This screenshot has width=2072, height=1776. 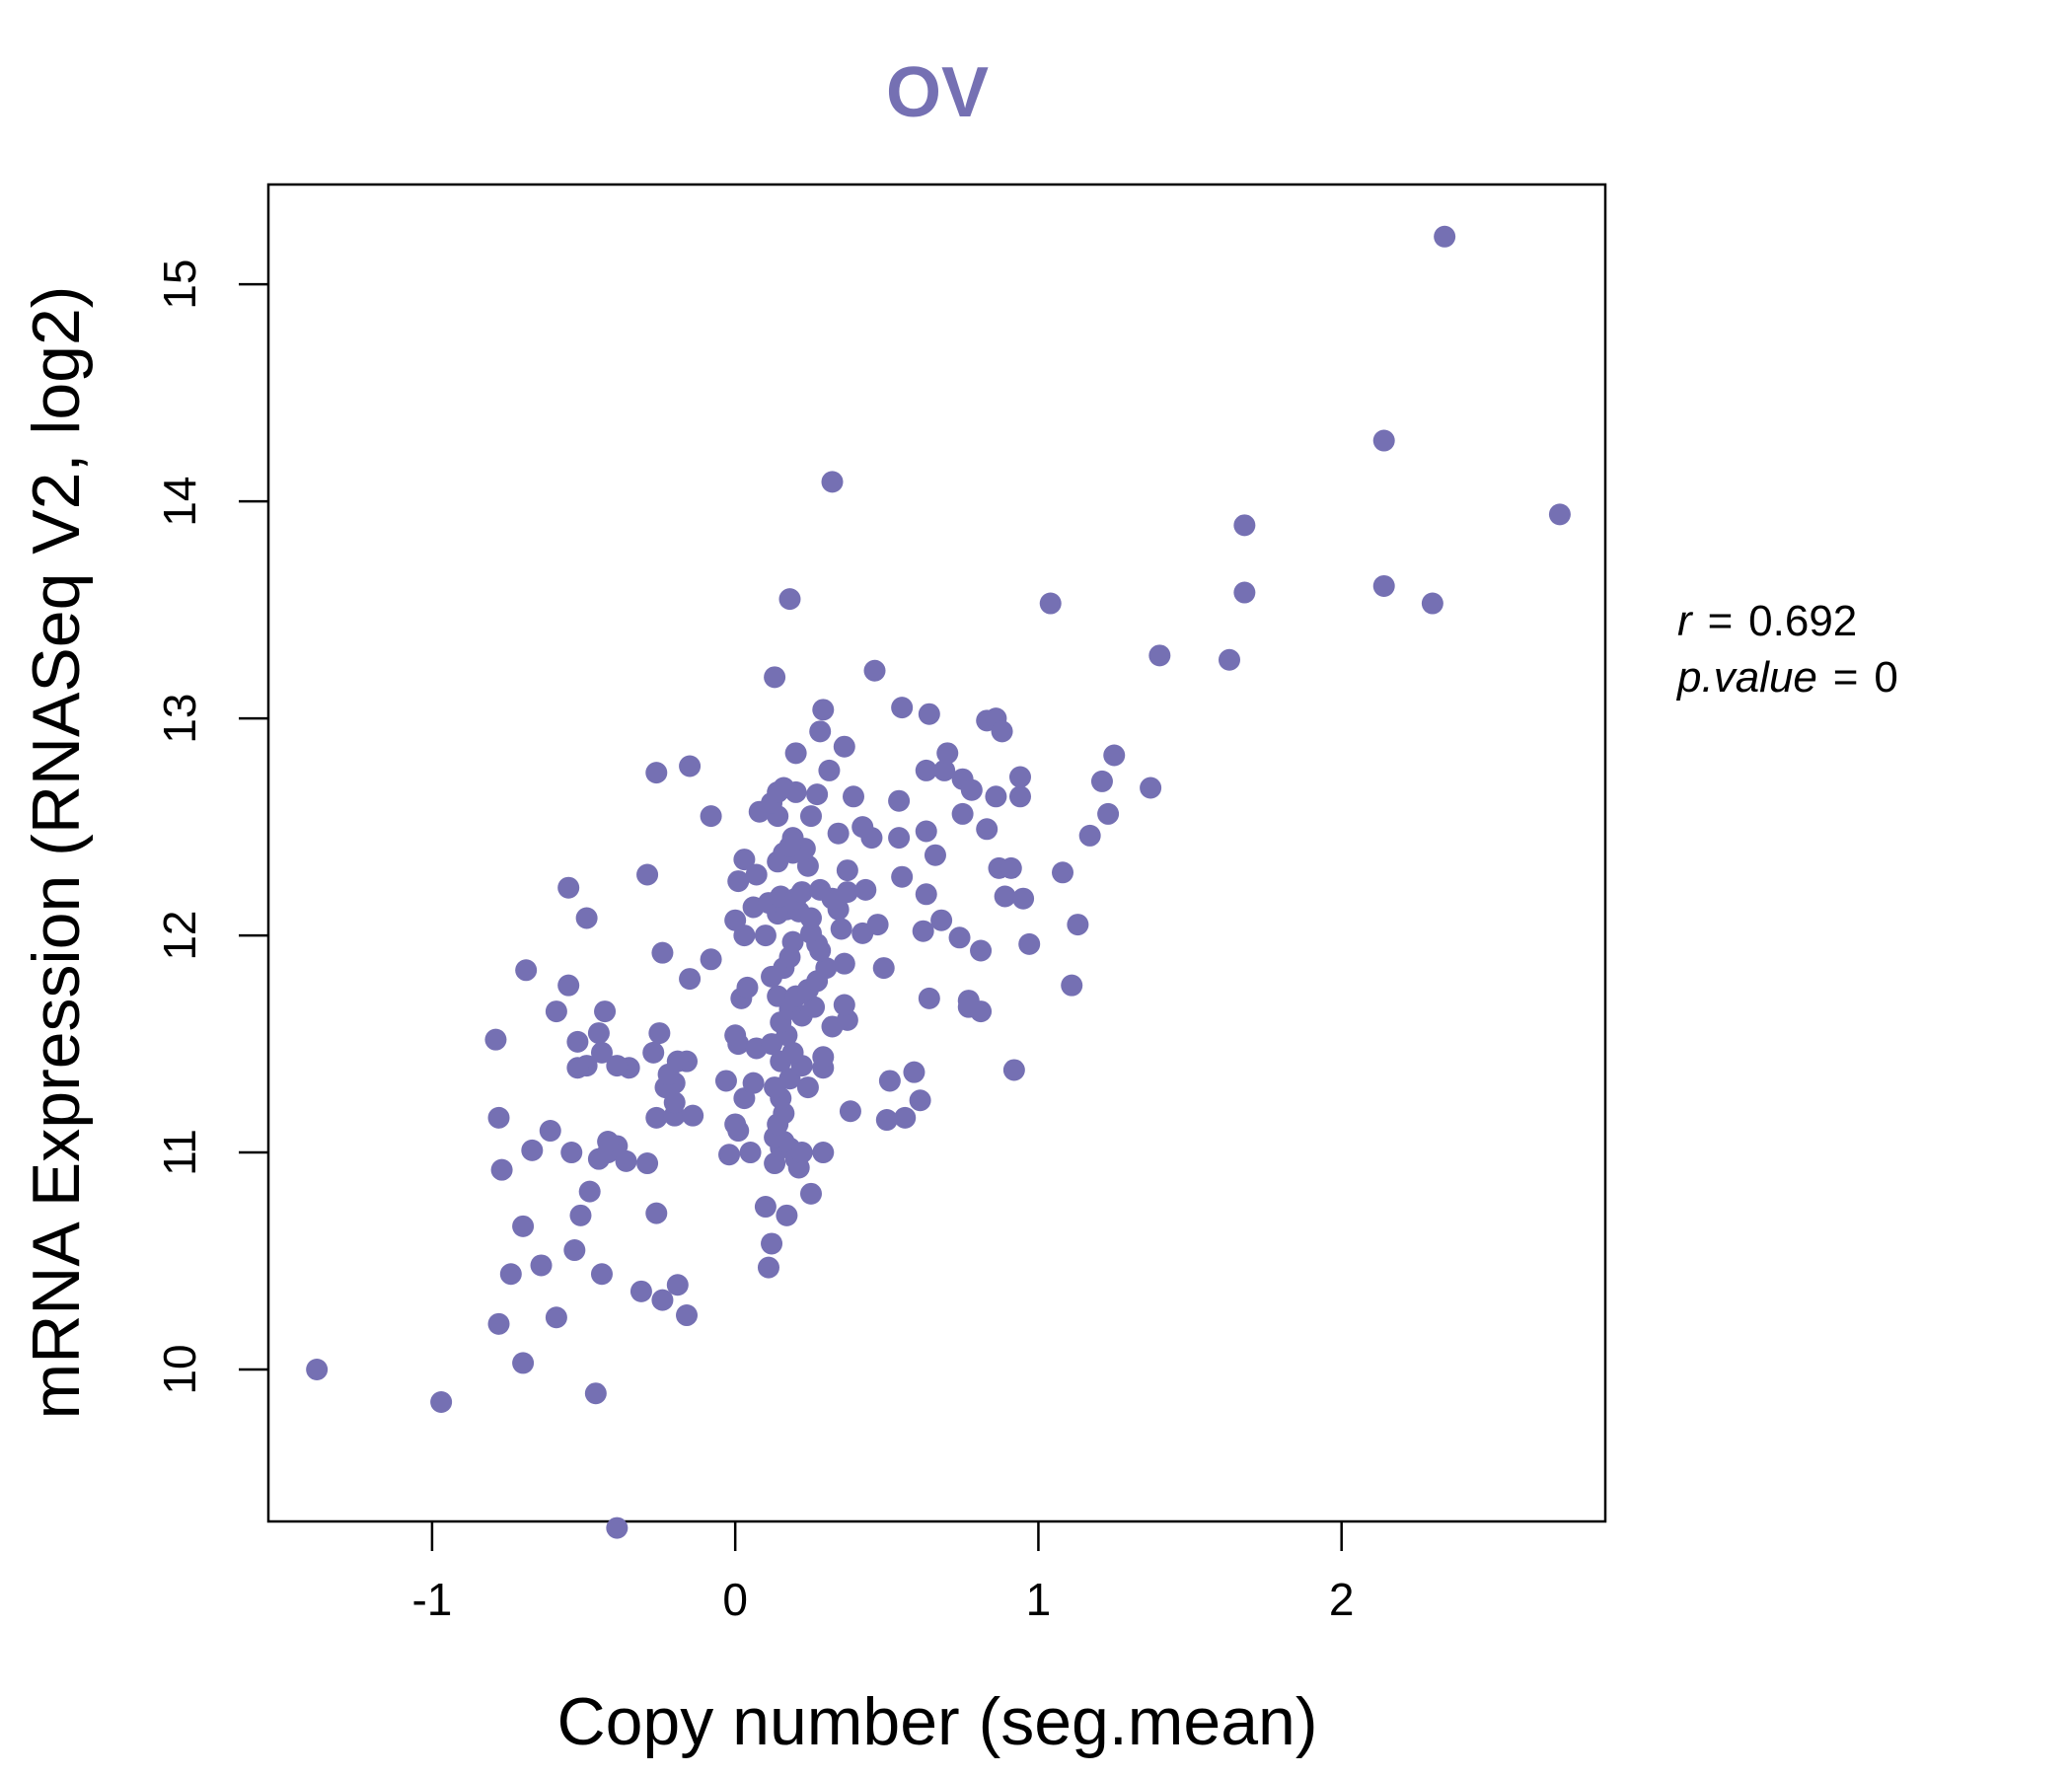 What do you see at coordinates (1342, 1600) in the screenshot?
I see `x-tick-label: 2` at bounding box center [1342, 1600].